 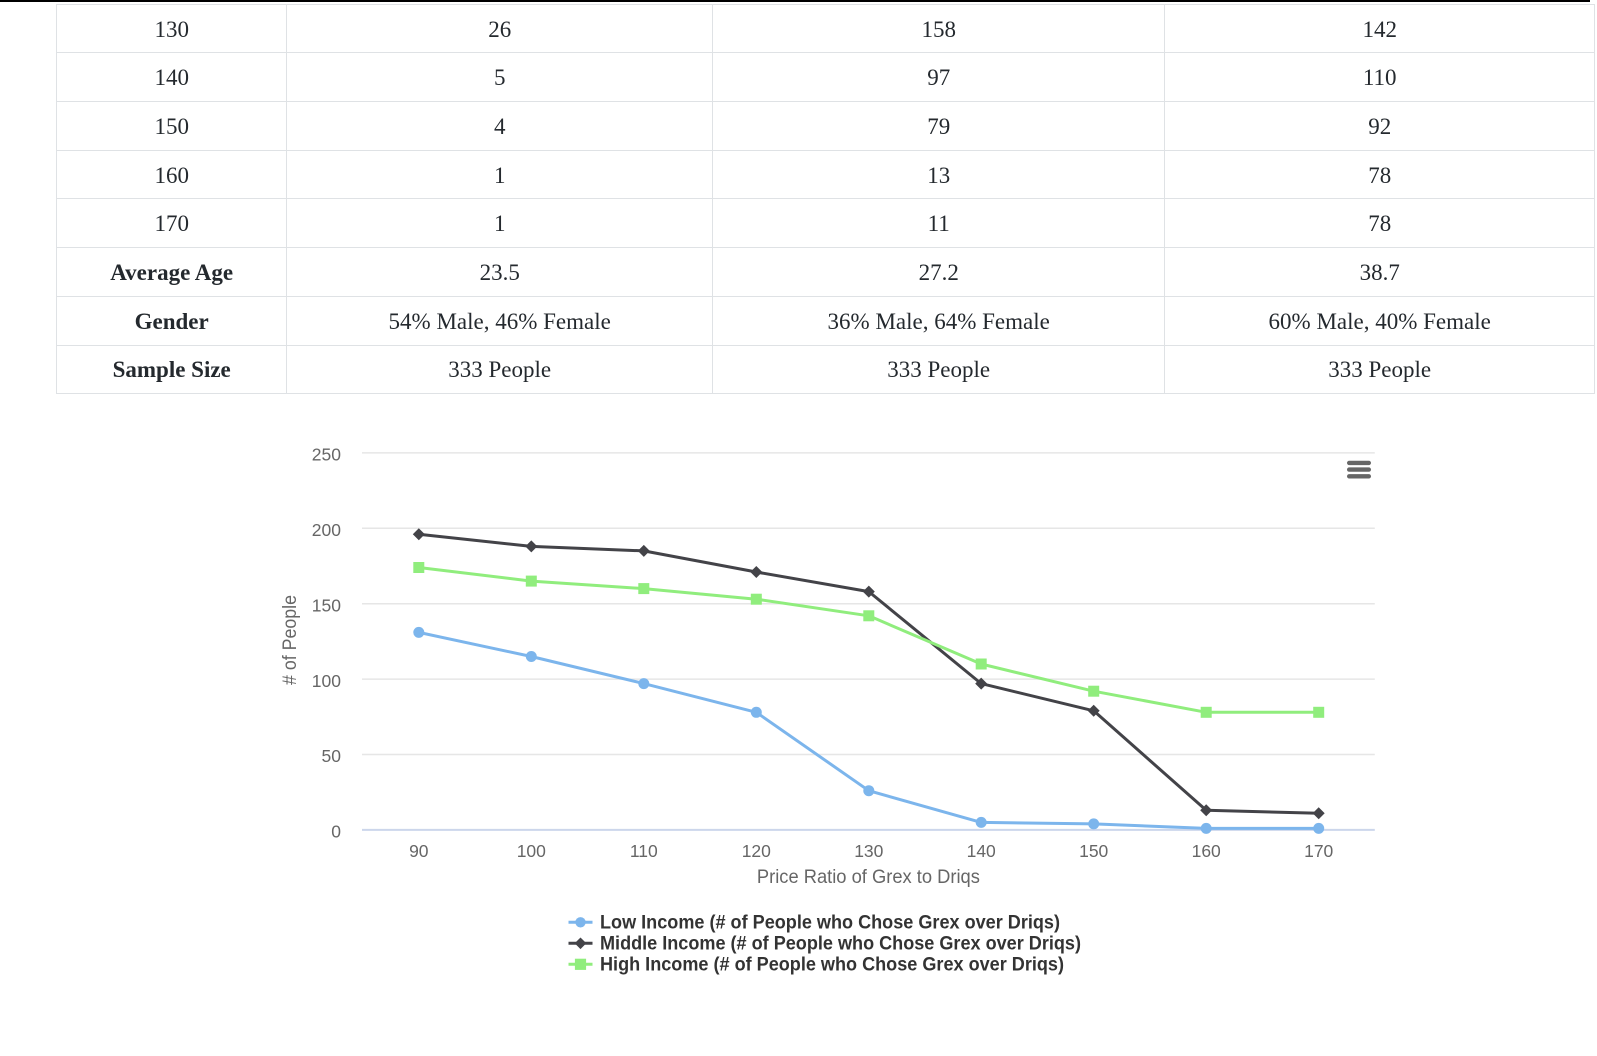 What do you see at coordinates (1206, 851) in the screenshot?
I see `svg-text: 160` at bounding box center [1206, 851].